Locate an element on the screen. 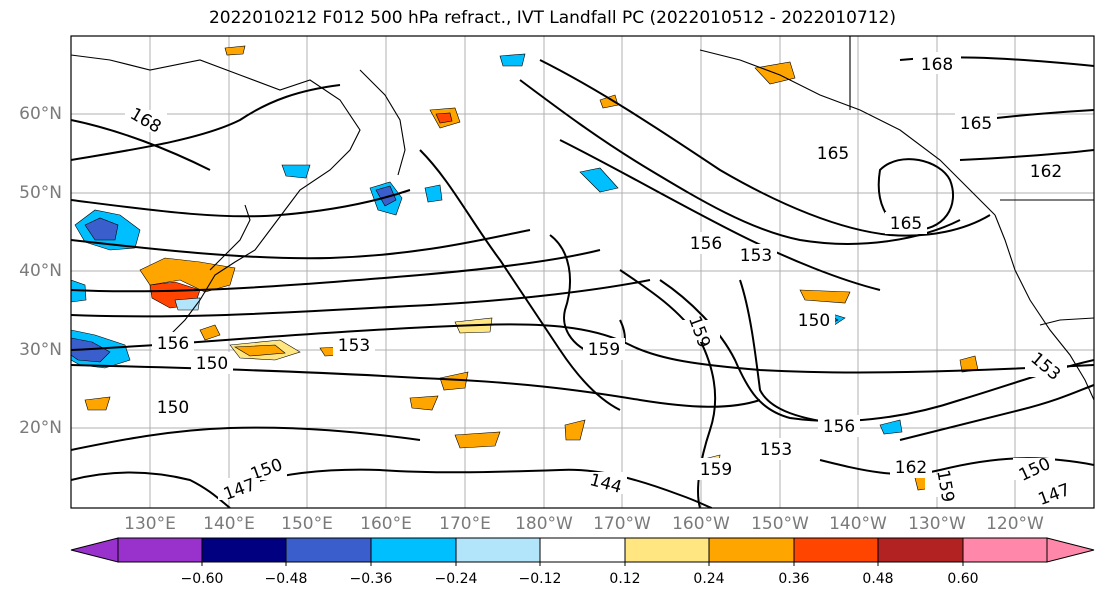 The image size is (1105, 601). lon-label: 120°W is located at coordinates (1015, 524).